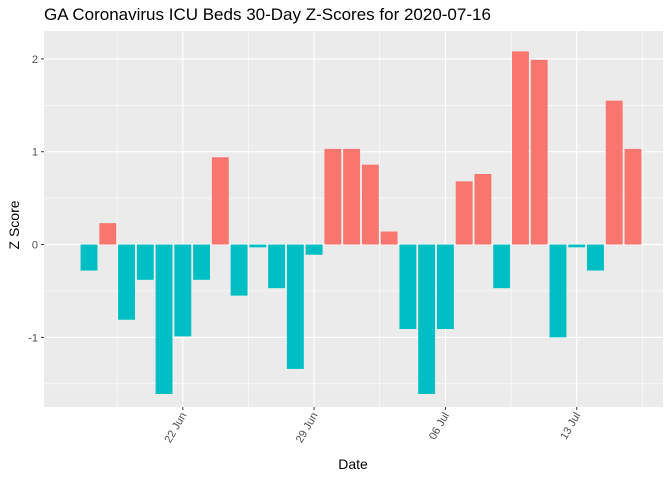  What do you see at coordinates (372, 426) in the screenshot?
I see `x-axis: 22 Jun 29 Jun 06 Jul 13 Jul` at bounding box center [372, 426].